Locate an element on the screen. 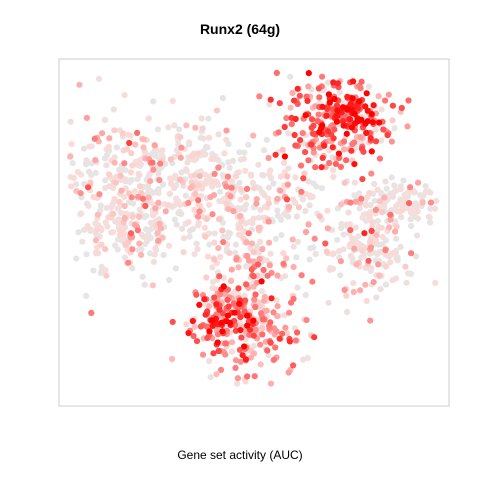  x-axis-label: Gene set activity (AUC) is located at coordinates (240, 455).